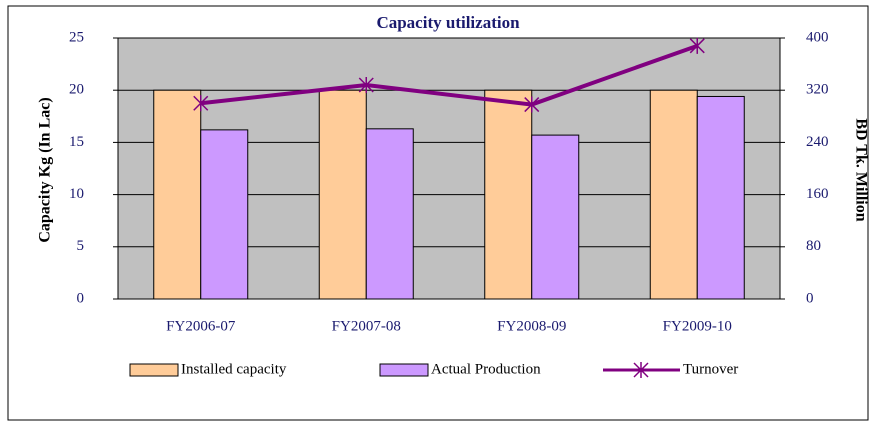 The height and width of the screenshot is (421, 870). What do you see at coordinates (234, 369) in the screenshot?
I see `legend-label: Installed capacity` at bounding box center [234, 369].